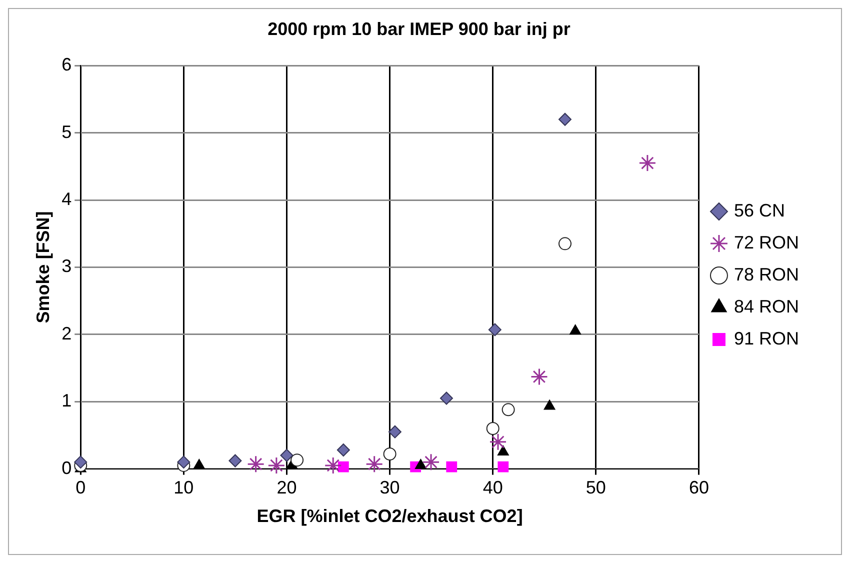 This screenshot has width=852, height=565. What do you see at coordinates (67, 132) in the screenshot?
I see `y-tick-label: 5` at bounding box center [67, 132].